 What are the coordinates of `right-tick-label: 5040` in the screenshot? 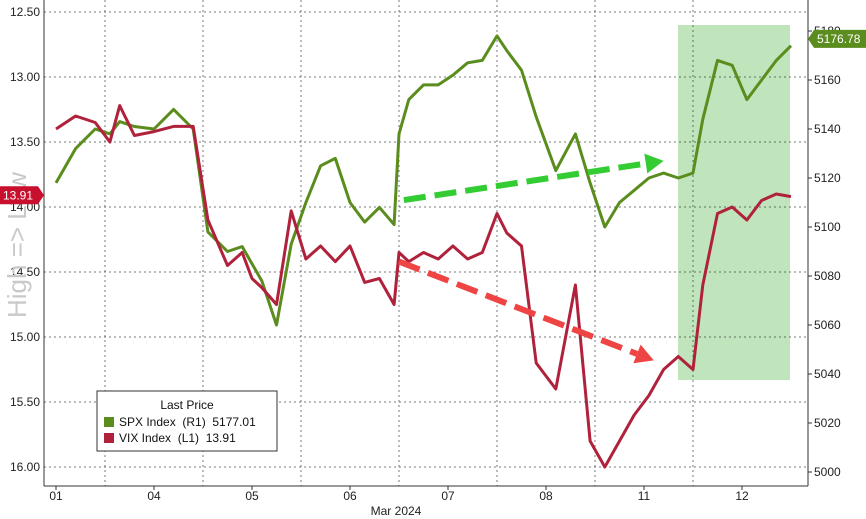 It's located at (827, 374).